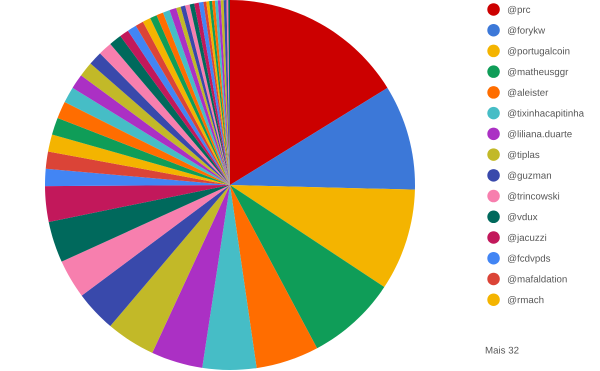 This screenshot has width=600, height=371. I want to click on legend-label: @aleister, so click(528, 93).